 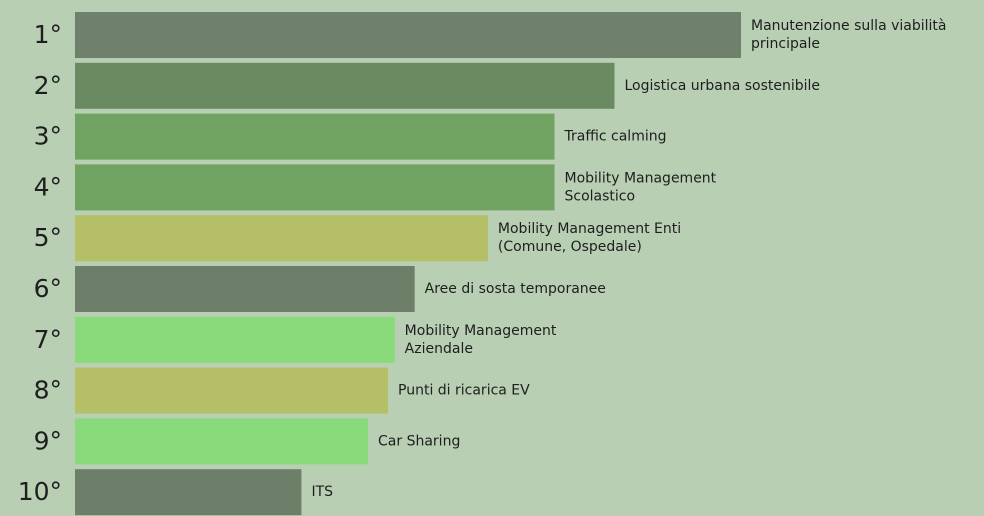 I want to click on rank-label: 6°, so click(x=48, y=288).